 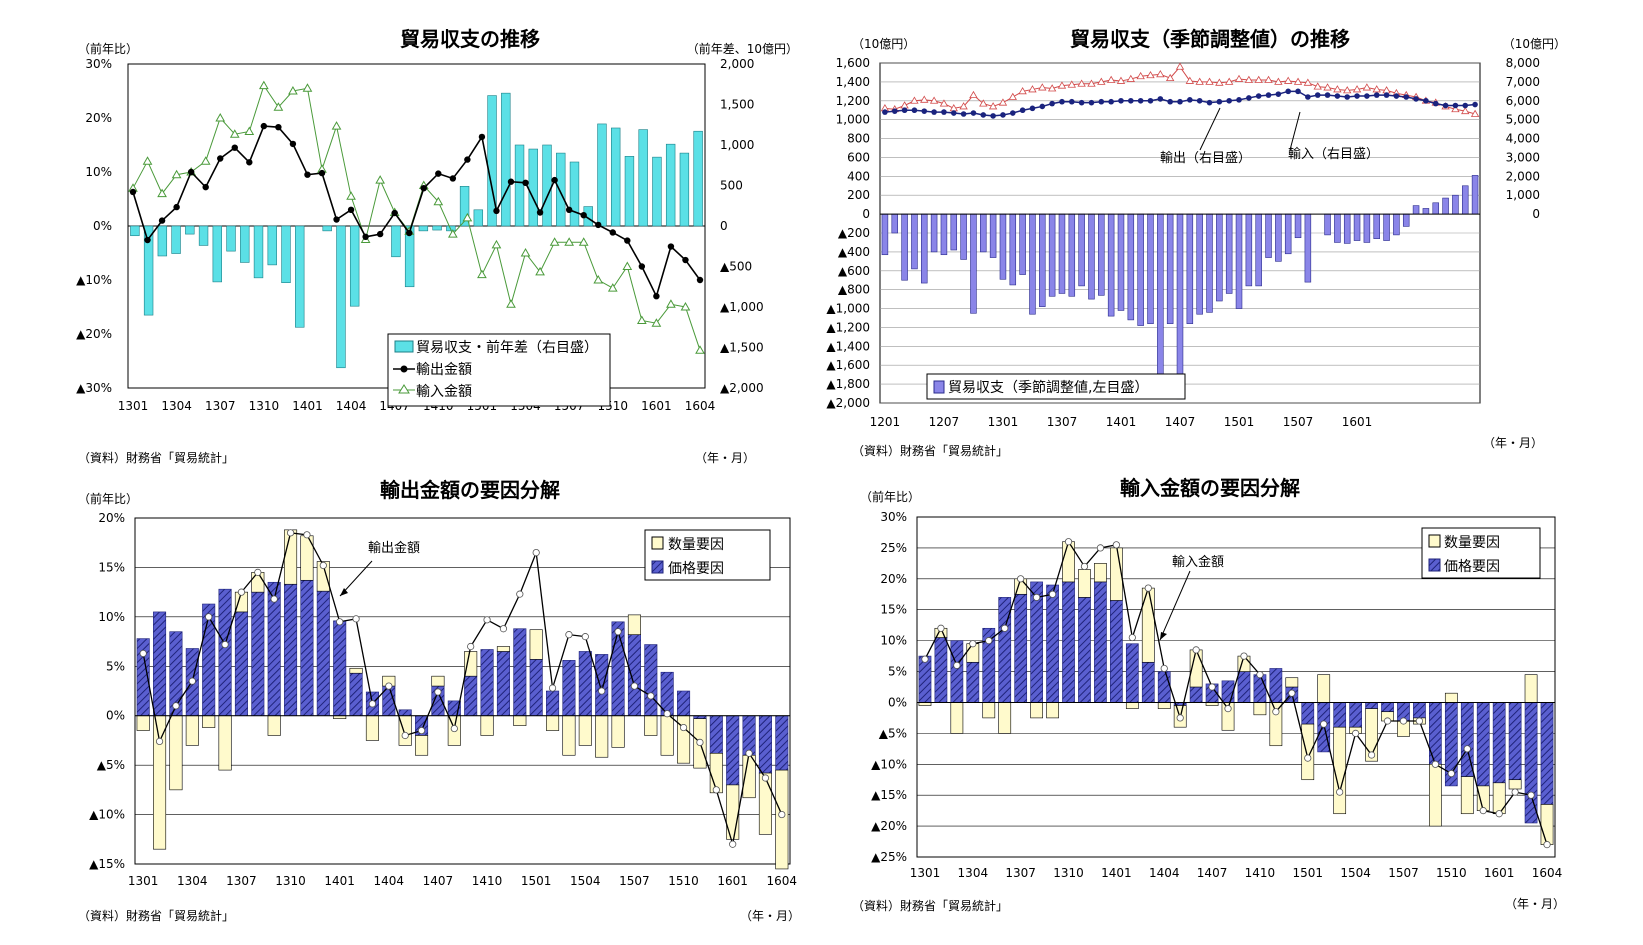 What do you see at coordinates (487, 881) in the screenshot?
I see `chart3-x-tick: 1410` at bounding box center [487, 881].